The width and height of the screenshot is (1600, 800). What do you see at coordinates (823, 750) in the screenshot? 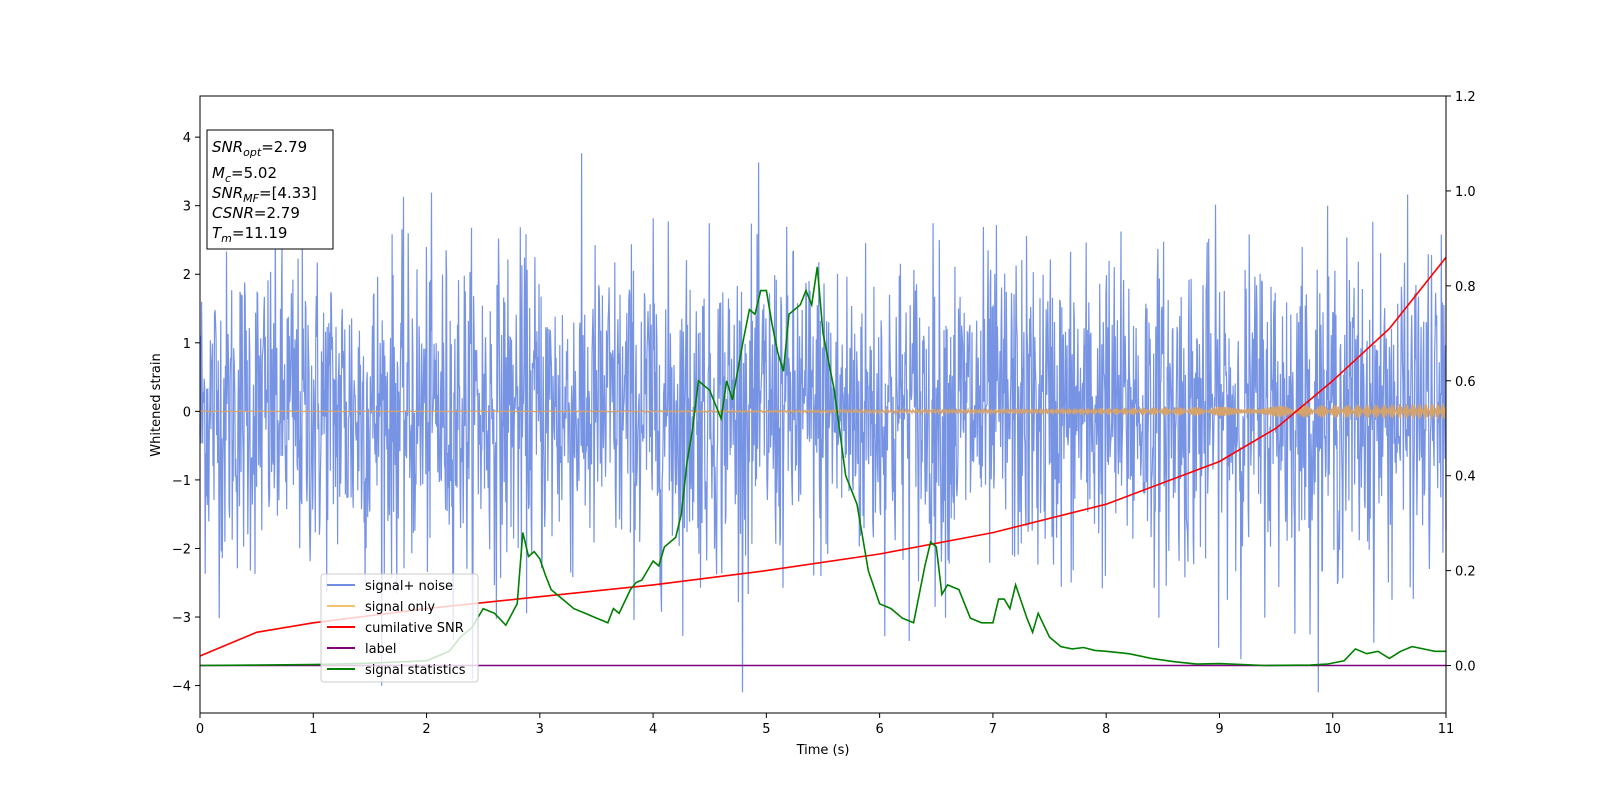
I see `x-axis-label: Time (s)` at bounding box center [823, 750].